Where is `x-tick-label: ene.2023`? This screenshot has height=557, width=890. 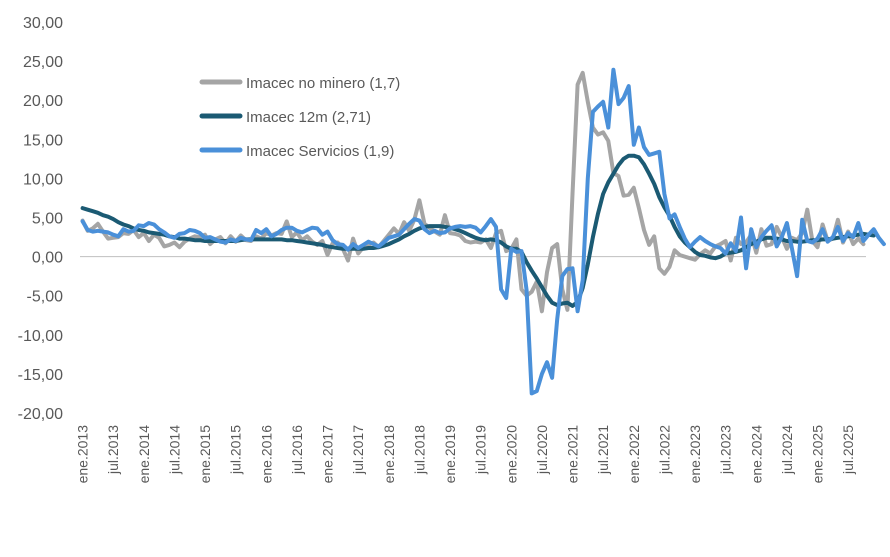 x-tick-label: ene.2023 is located at coordinates (695, 454).